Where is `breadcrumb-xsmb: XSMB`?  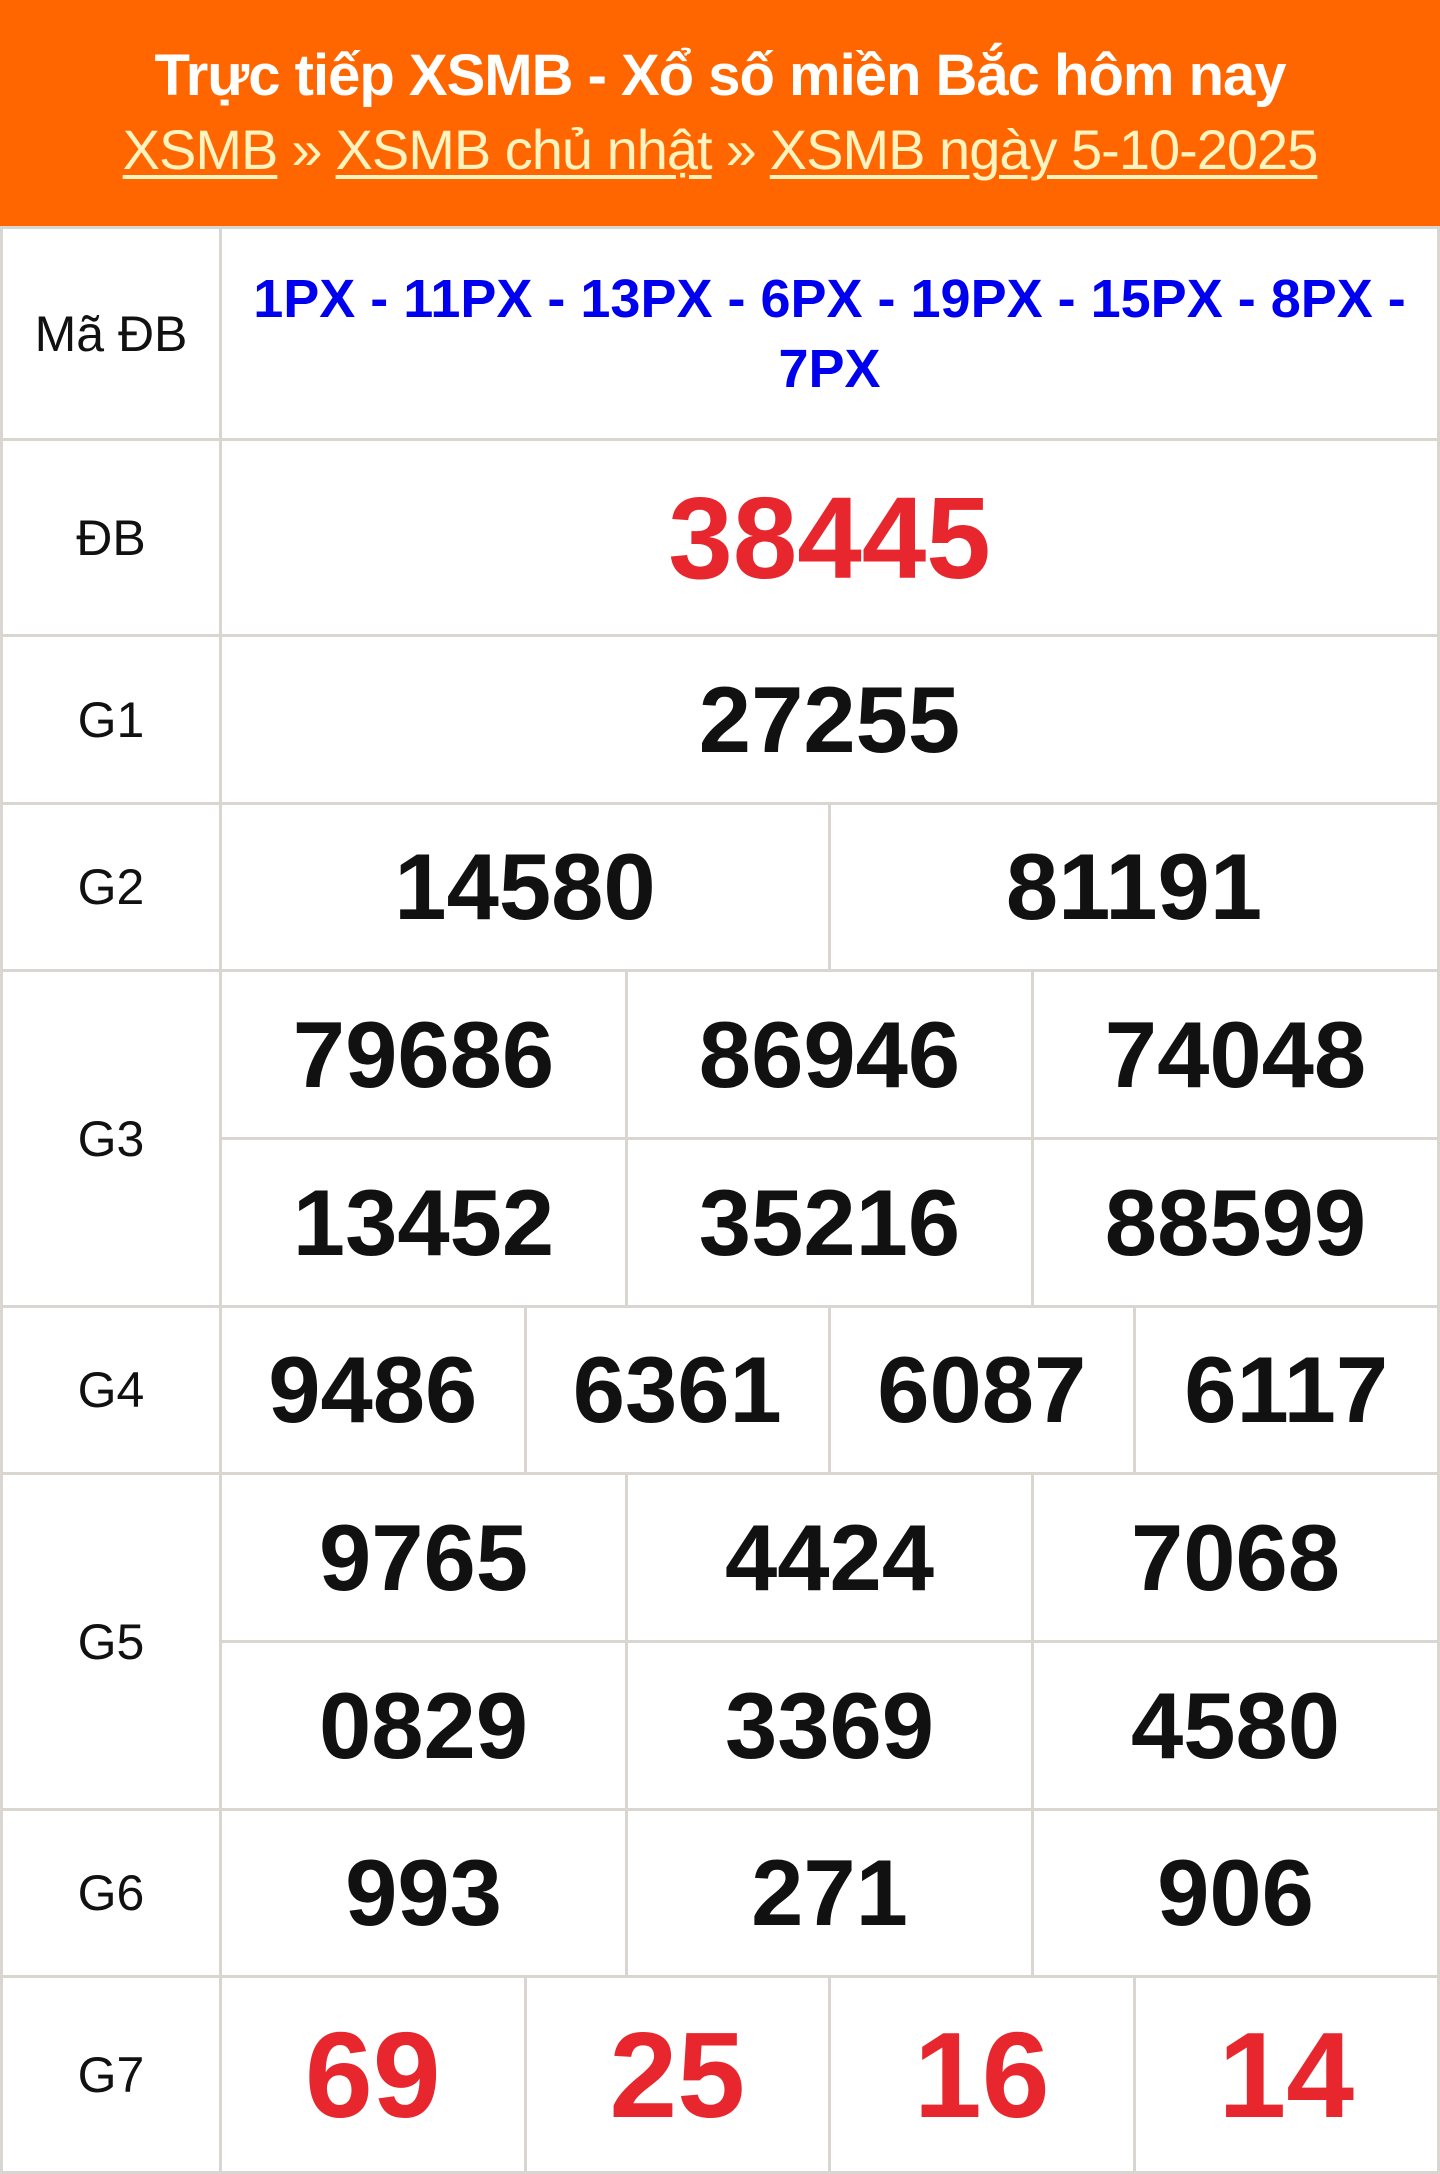 breadcrumb-xsmb: XSMB is located at coordinates (200, 149).